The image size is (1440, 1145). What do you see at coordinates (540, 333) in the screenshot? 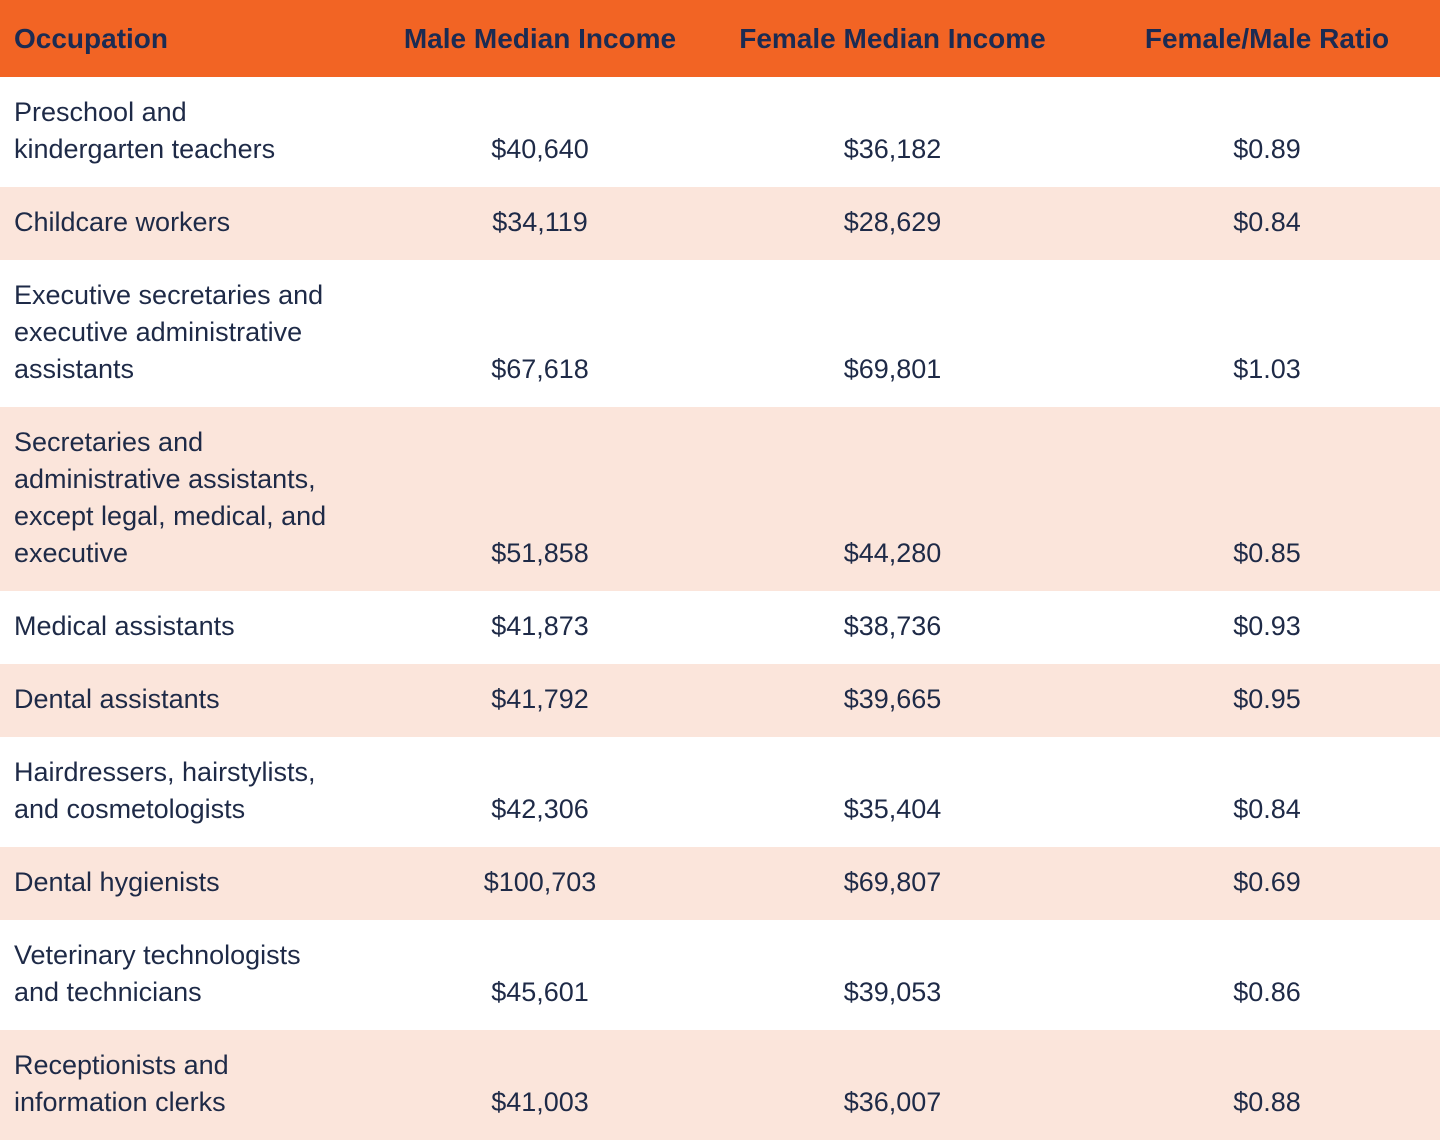
I see `male-income-cell: $67,618` at bounding box center [540, 333].